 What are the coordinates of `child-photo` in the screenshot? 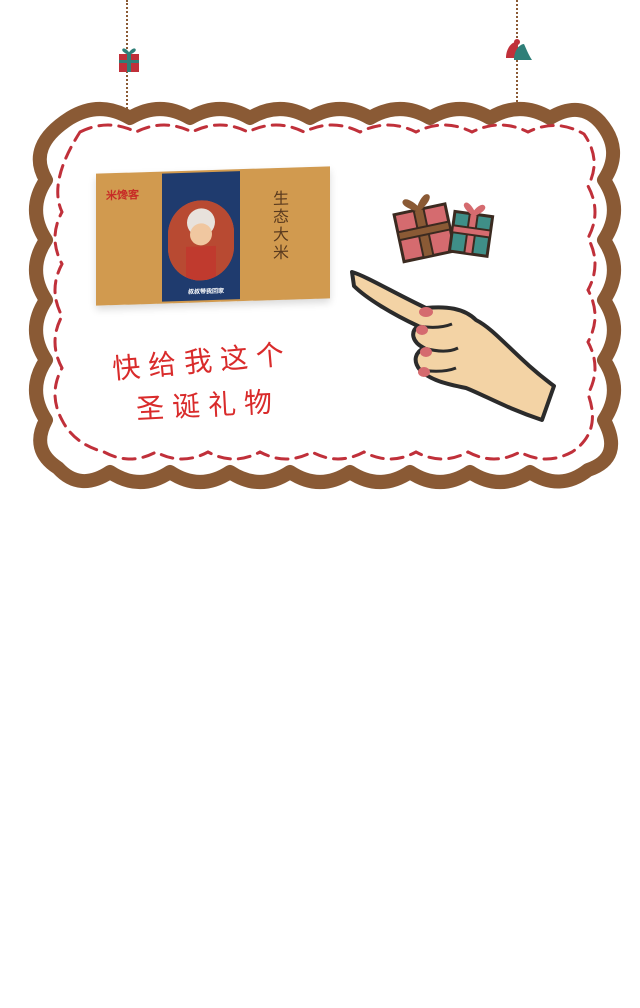 It's located at (201, 240).